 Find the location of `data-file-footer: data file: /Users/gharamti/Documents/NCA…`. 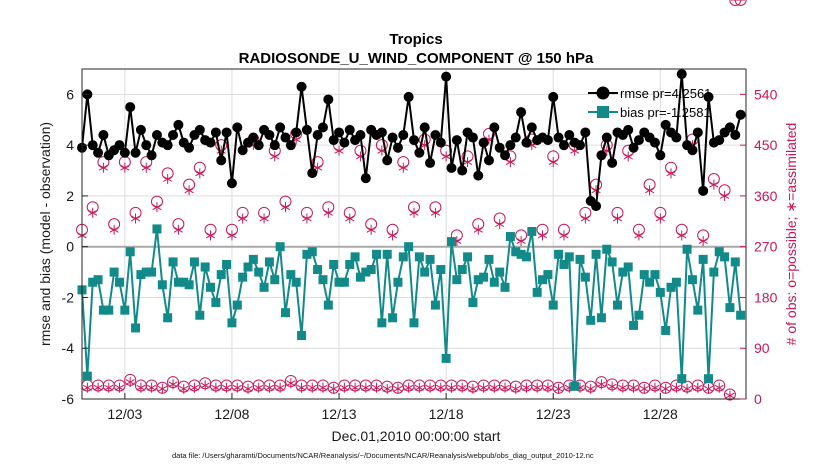

data-file-footer: data file: /Users/gharamti/Documents/NCA… is located at coordinates (383, 455).